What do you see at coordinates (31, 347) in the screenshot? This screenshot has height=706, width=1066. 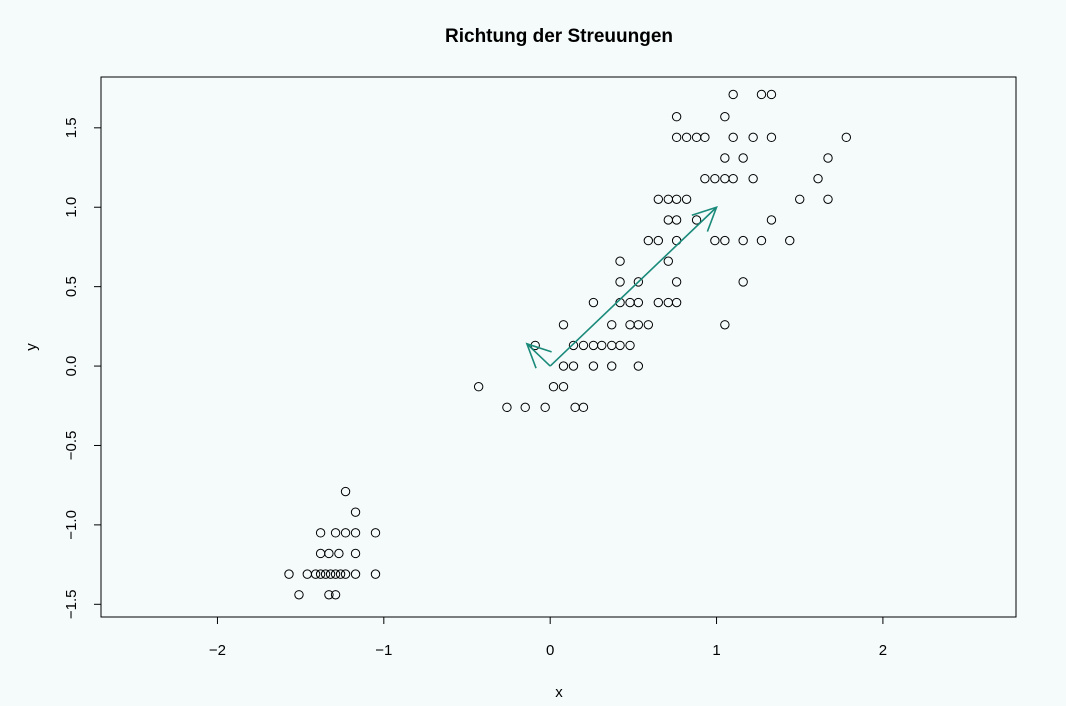 I see `y-axis-label: y` at bounding box center [31, 347].